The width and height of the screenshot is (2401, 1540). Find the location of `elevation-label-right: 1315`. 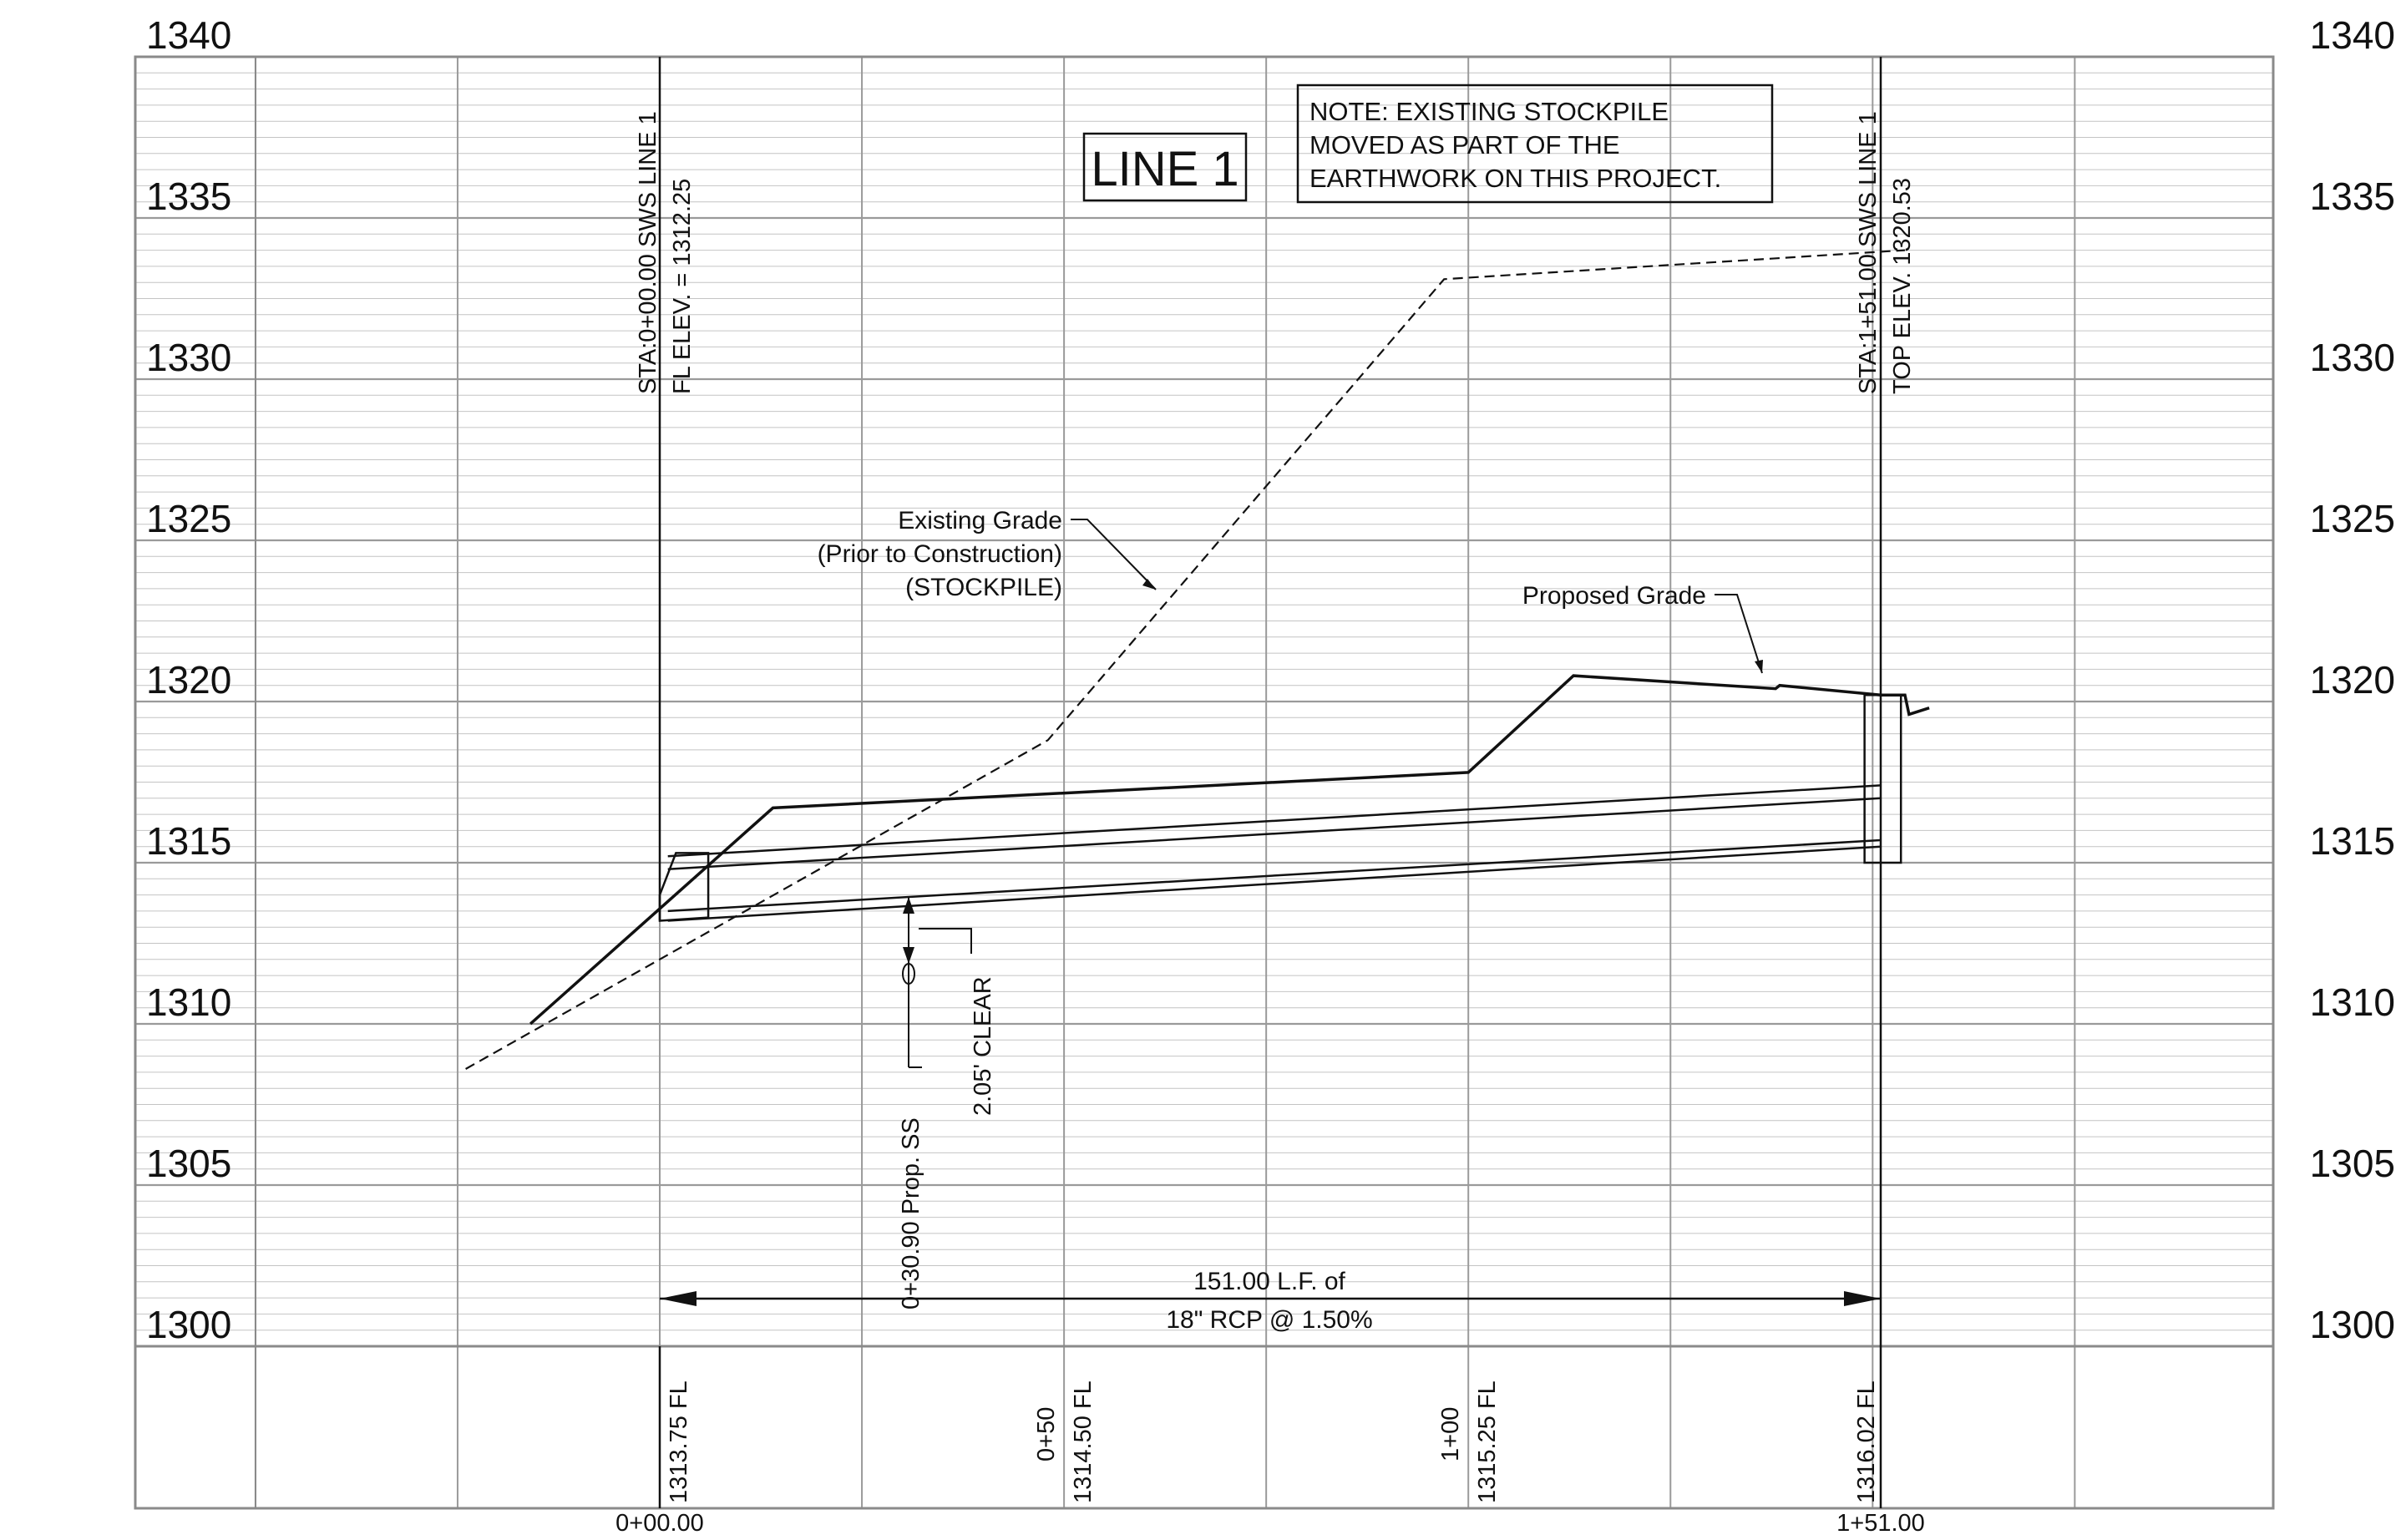

elevation-label-right: 1315 is located at coordinates (2352, 841).